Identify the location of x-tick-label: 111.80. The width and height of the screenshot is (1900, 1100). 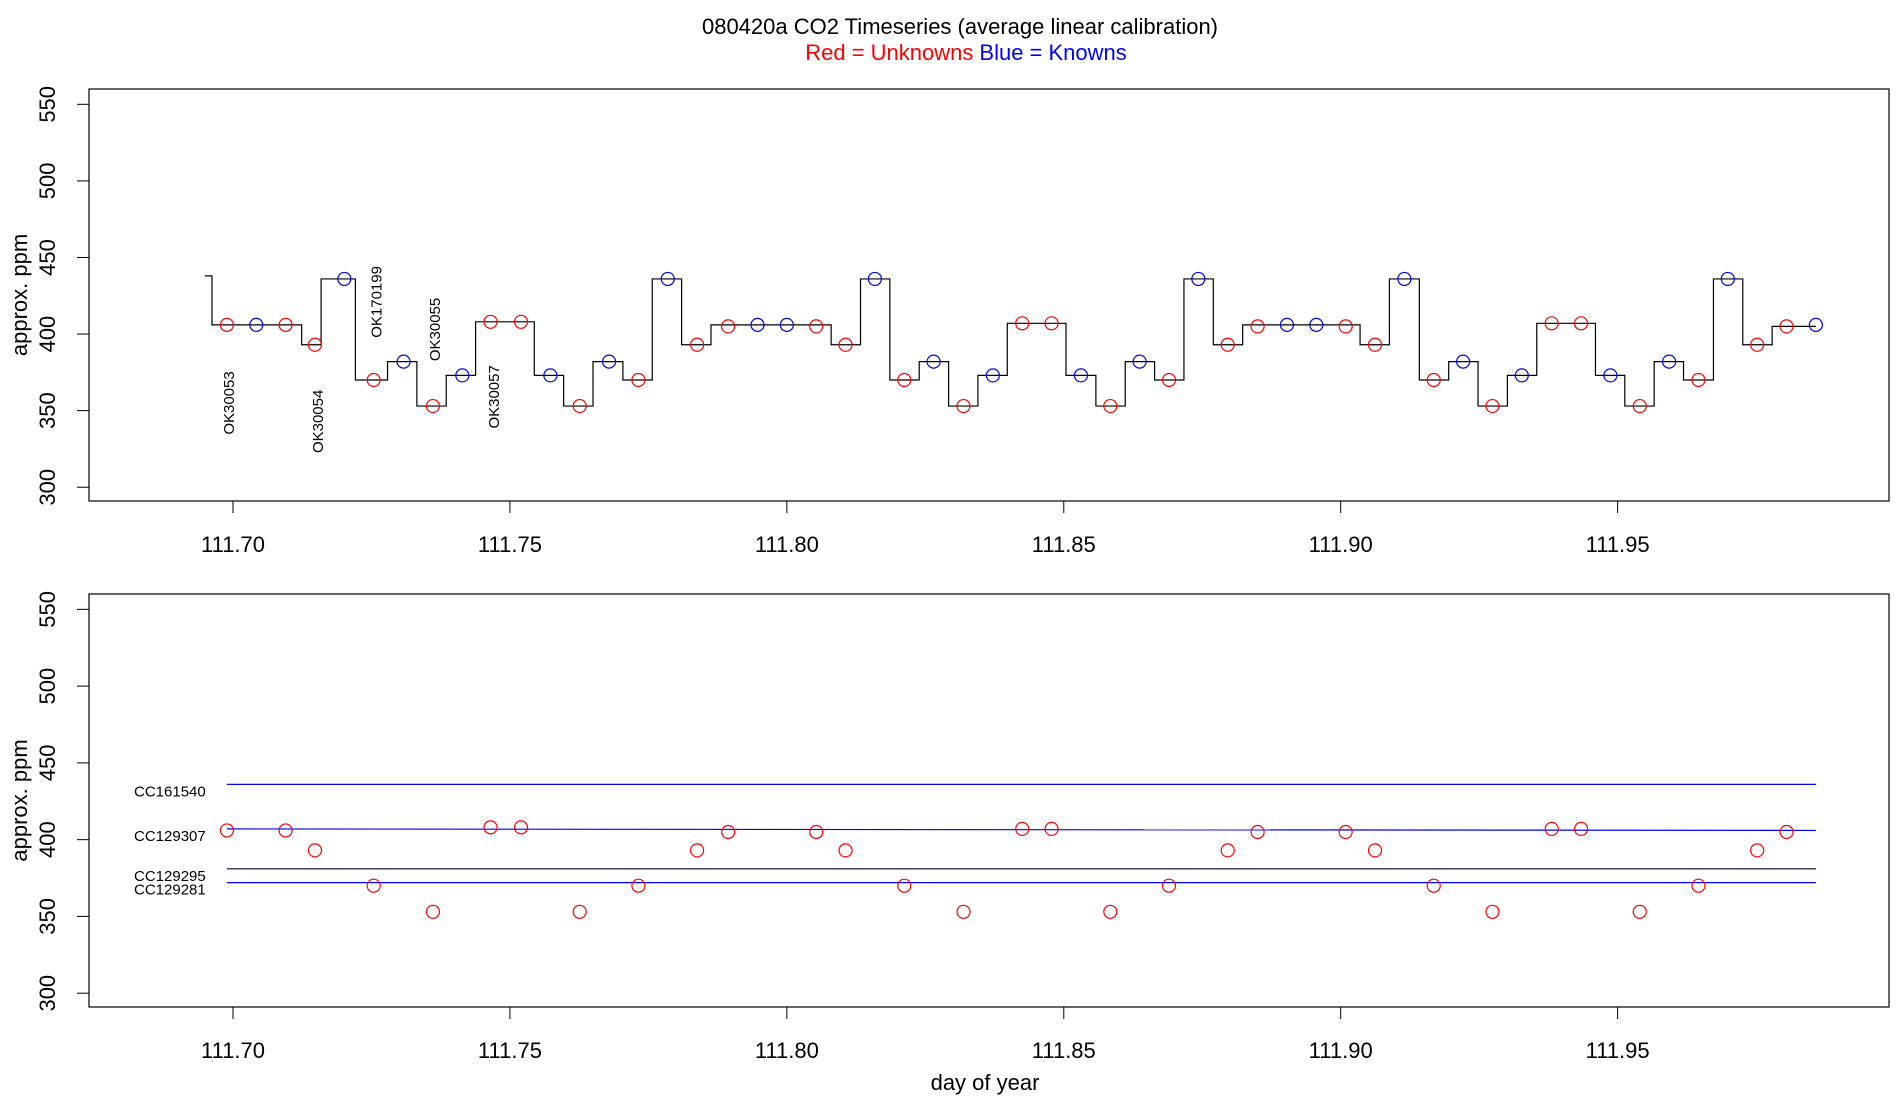
(787, 544).